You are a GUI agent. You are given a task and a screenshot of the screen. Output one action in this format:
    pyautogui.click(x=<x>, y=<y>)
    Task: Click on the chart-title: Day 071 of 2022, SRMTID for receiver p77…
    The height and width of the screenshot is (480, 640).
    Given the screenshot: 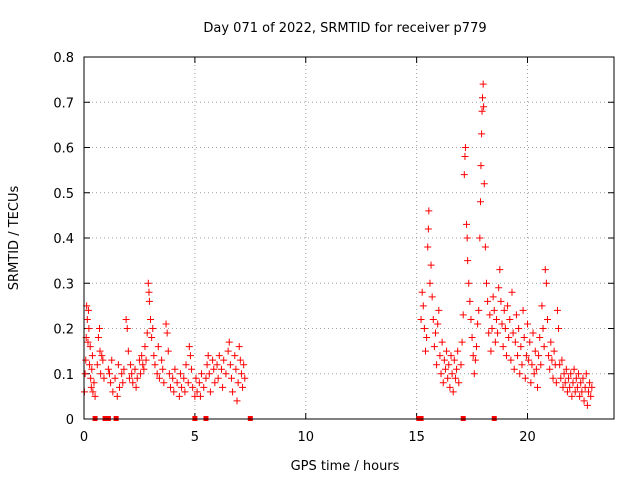 What is the action you would take?
    pyautogui.click(x=344, y=28)
    